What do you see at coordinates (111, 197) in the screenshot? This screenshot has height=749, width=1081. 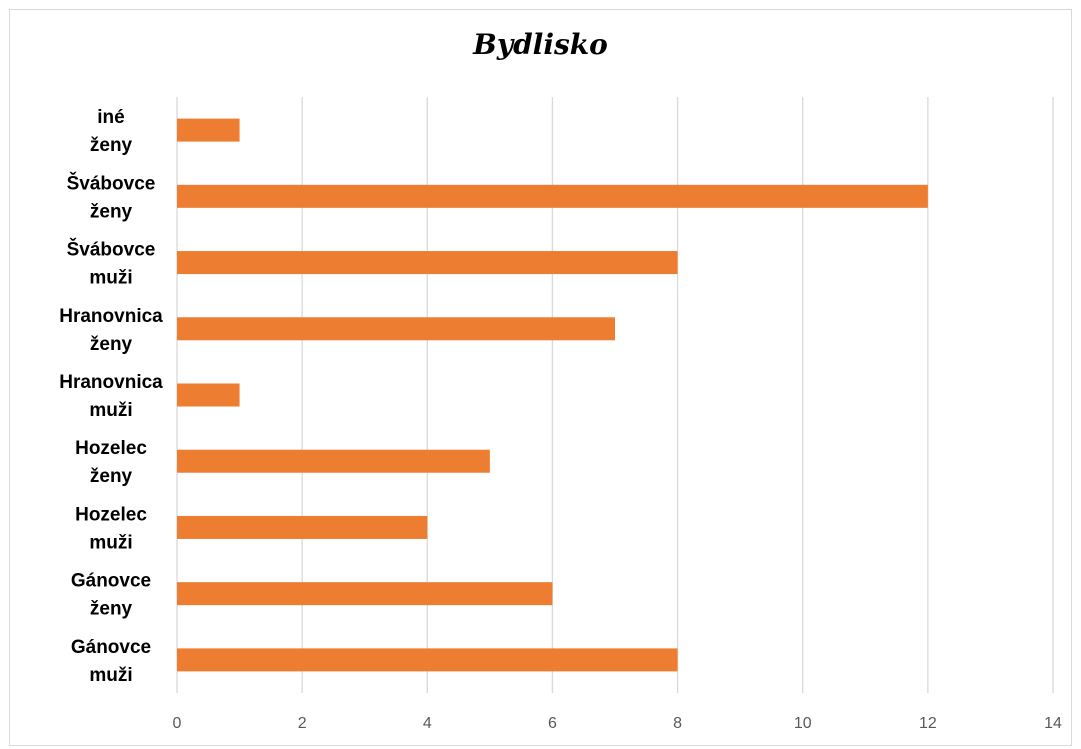 I see `category-label: Švábovce ženy` at bounding box center [111, 197].